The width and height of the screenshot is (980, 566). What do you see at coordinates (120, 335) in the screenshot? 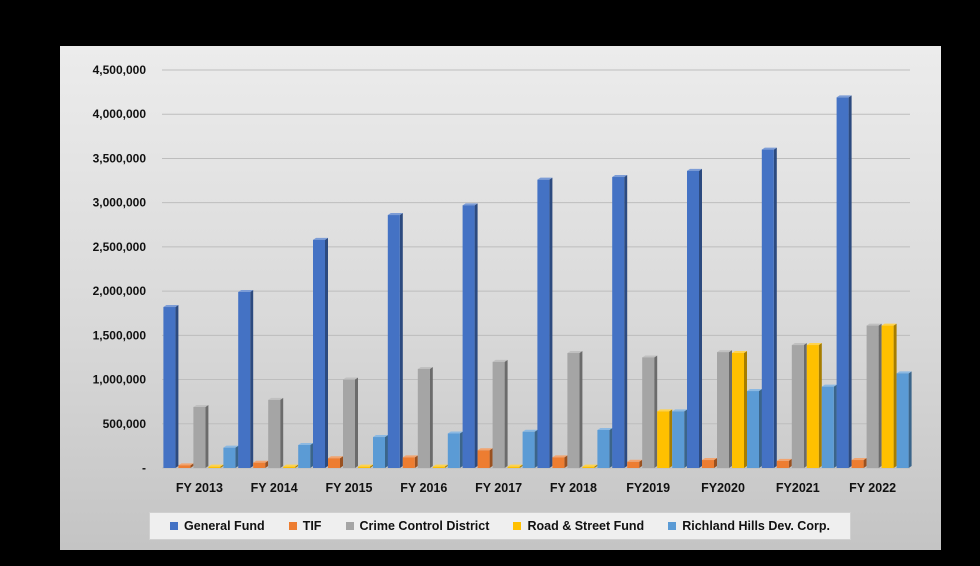
I see `y-tick-label: 1,500,000` at bounding box center [120, 335].